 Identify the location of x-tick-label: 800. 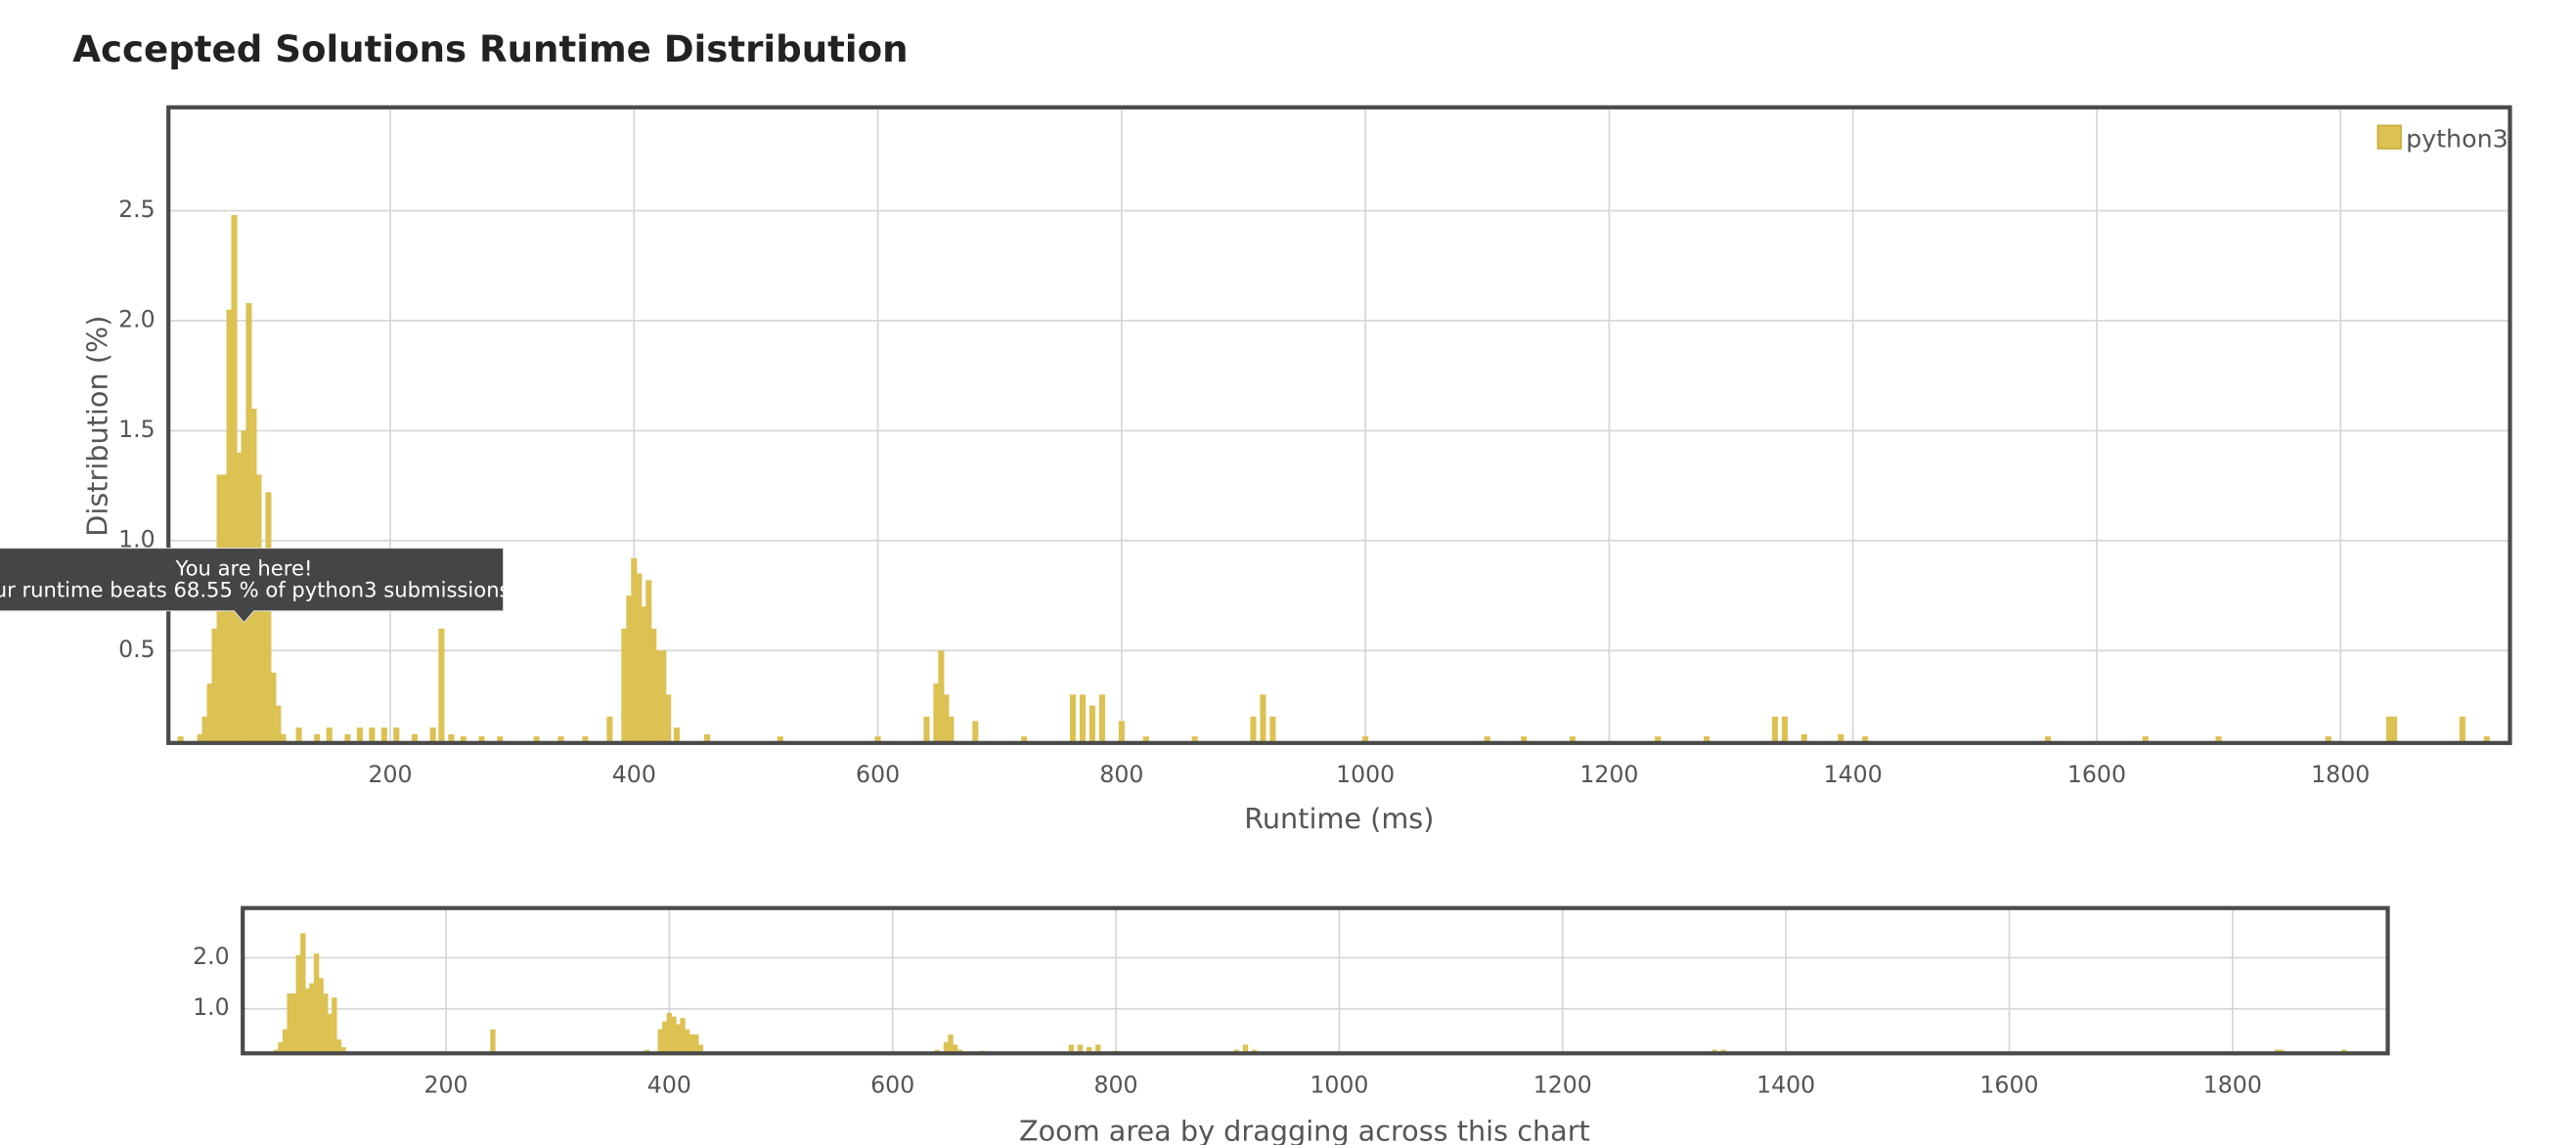
(1121, 774).